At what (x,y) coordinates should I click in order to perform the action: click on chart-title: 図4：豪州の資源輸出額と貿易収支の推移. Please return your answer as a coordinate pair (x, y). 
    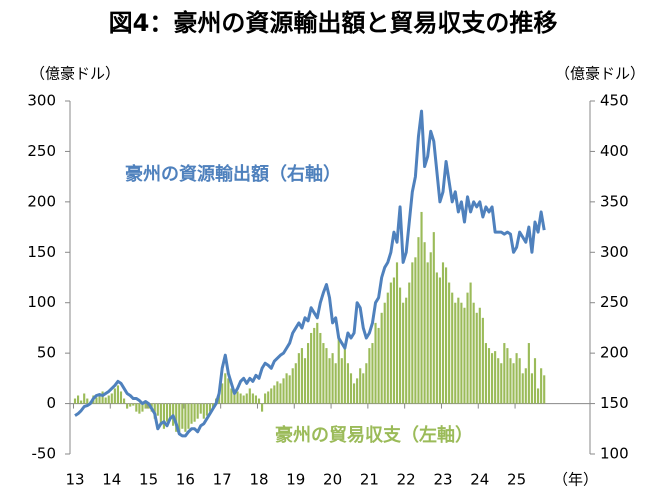
    Looking at the image, I should click on (333, 23).